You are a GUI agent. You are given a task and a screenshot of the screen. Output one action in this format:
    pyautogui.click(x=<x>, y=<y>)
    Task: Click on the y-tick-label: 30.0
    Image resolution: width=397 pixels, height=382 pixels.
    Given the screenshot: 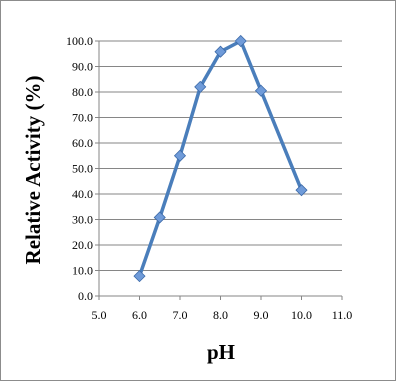 What is the action you would take?
    pyautogui.click(x=82, y=220)
    